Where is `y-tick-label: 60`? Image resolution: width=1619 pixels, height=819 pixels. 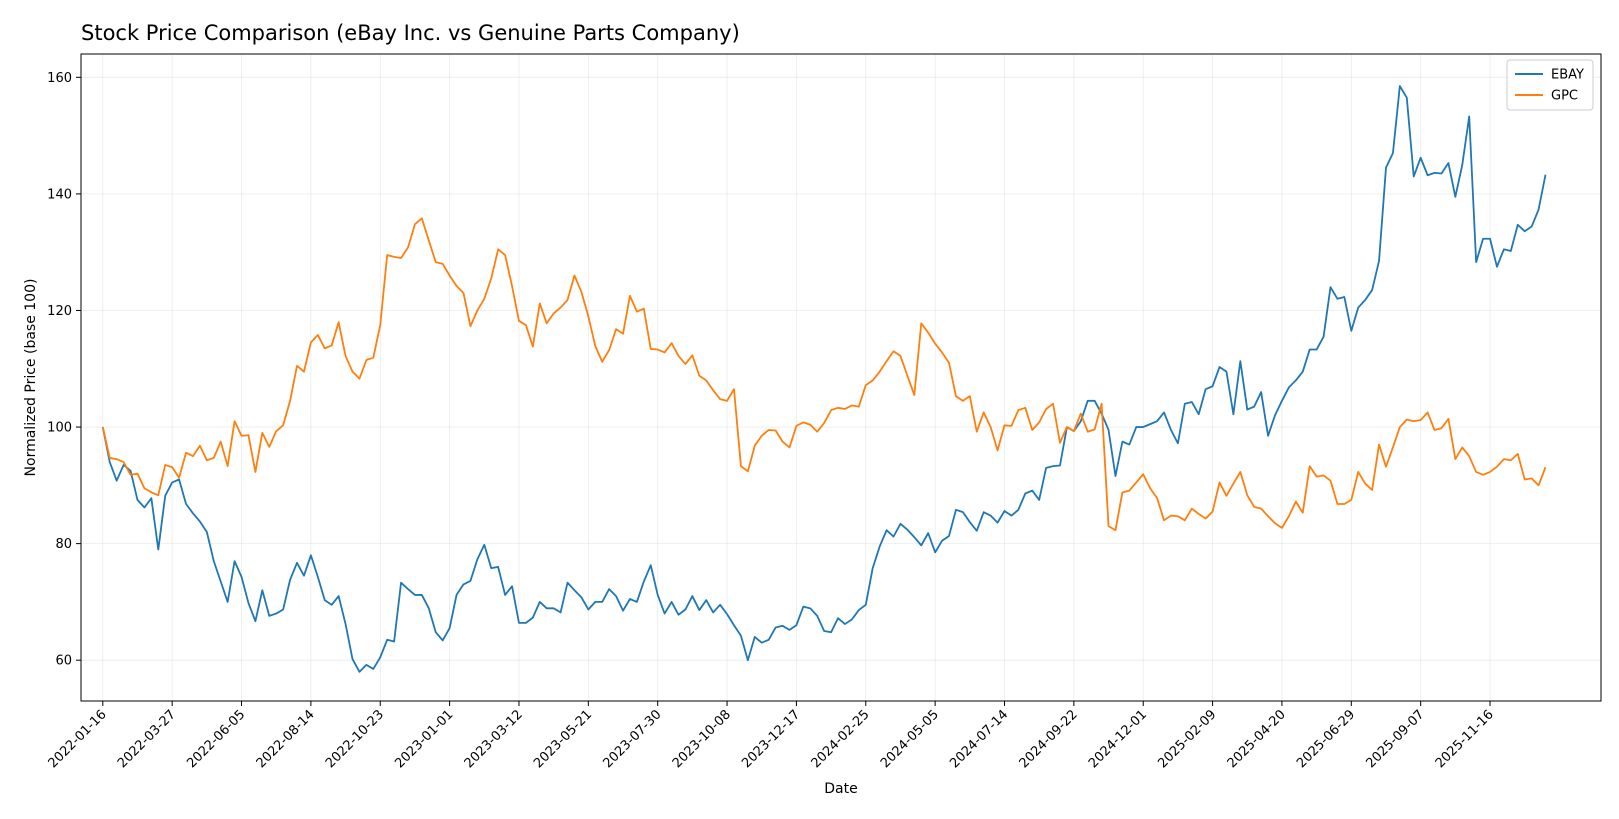 y-tick-label: 60 is located at coordinates (63, 661).